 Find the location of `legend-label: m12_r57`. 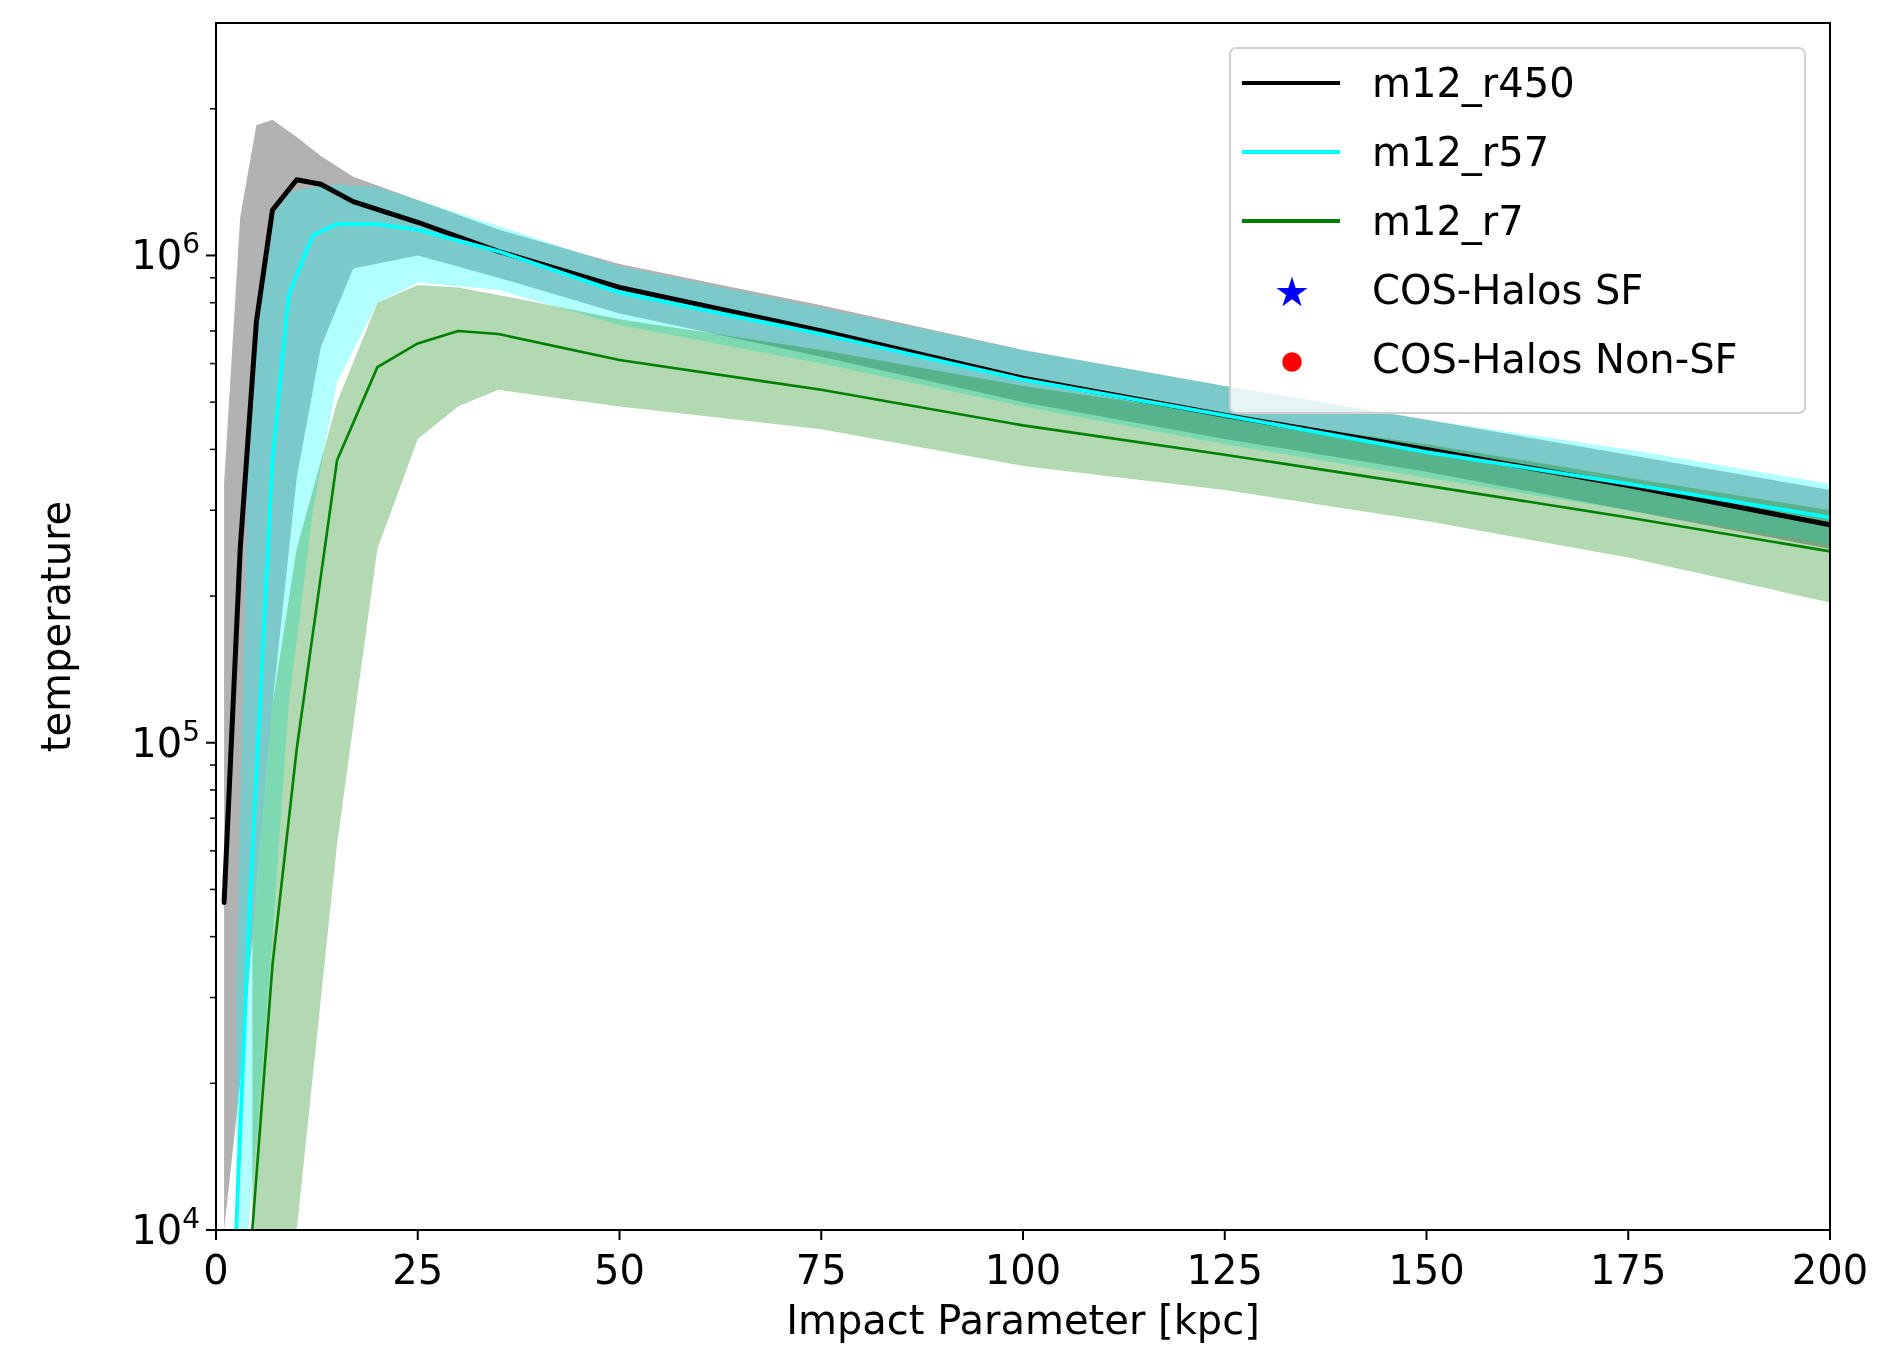

legend-label: m12_r57 is located at coordinates (1461, 152).